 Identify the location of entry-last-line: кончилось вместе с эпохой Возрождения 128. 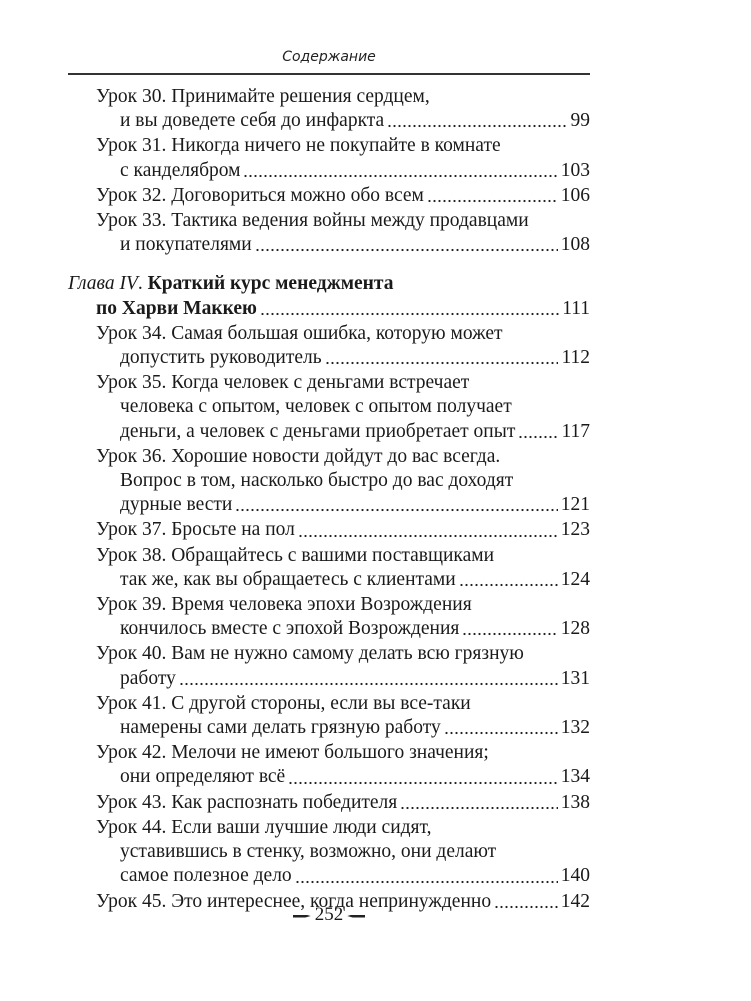
(343, 629).